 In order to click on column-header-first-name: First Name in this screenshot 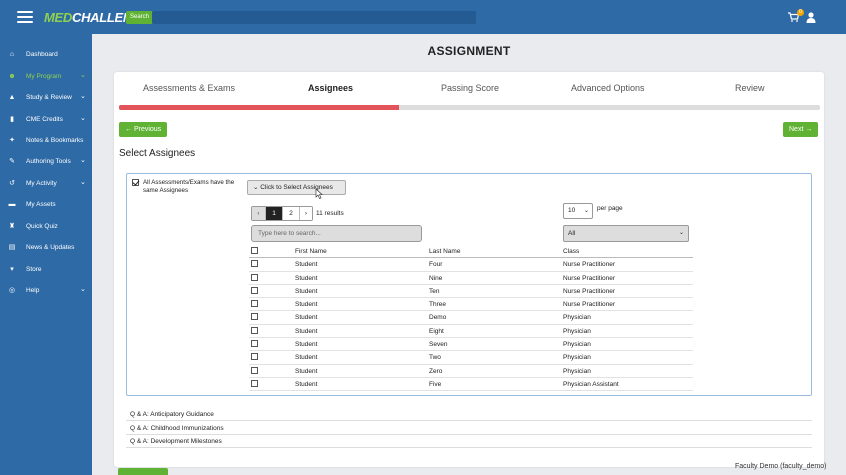, I will do `click(311, 251)`.